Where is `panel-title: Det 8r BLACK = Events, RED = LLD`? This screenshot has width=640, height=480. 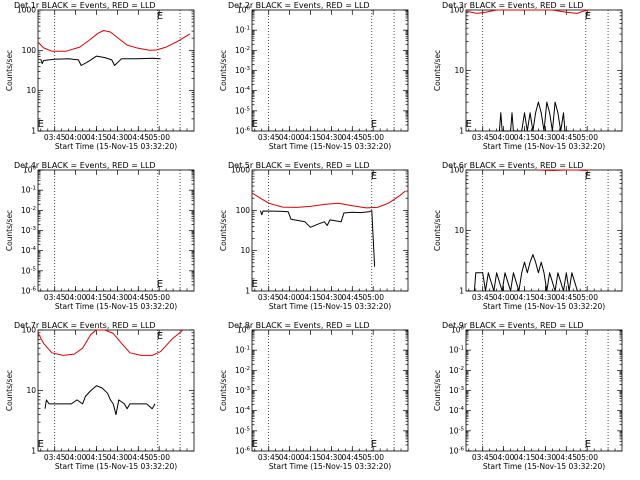 panel-title: Det 8r BLACK = Events, RED = LLD is located at coordinates (299, 325).